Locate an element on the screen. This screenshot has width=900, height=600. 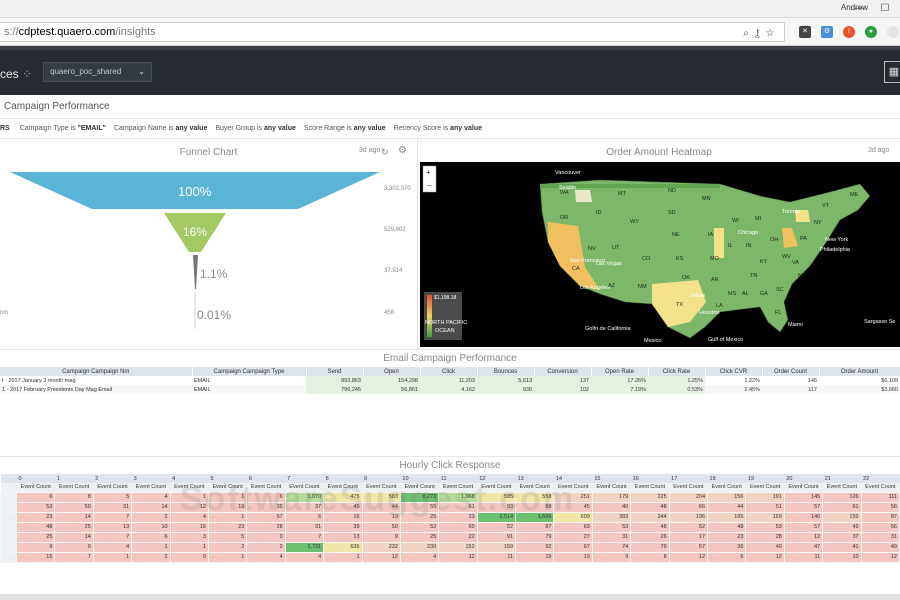
hour-header: 21 is located at coordinates (842, 478).